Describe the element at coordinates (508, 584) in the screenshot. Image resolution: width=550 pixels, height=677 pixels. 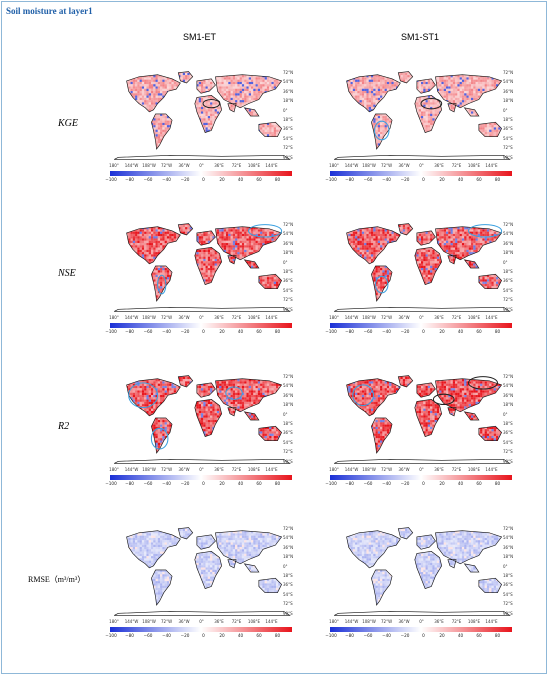
I see `lat-tick-label: 36°S` at that location.